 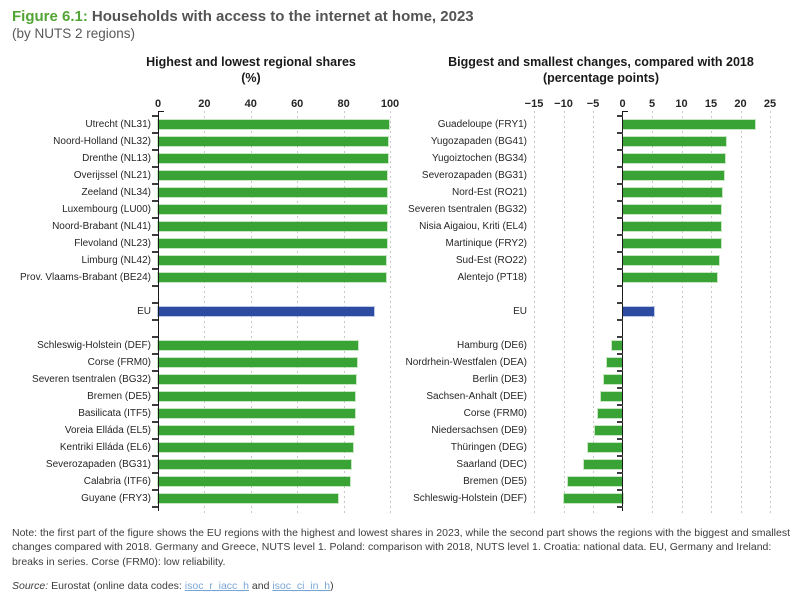 I want to click on spacer-row, so click(x=274, y=294).